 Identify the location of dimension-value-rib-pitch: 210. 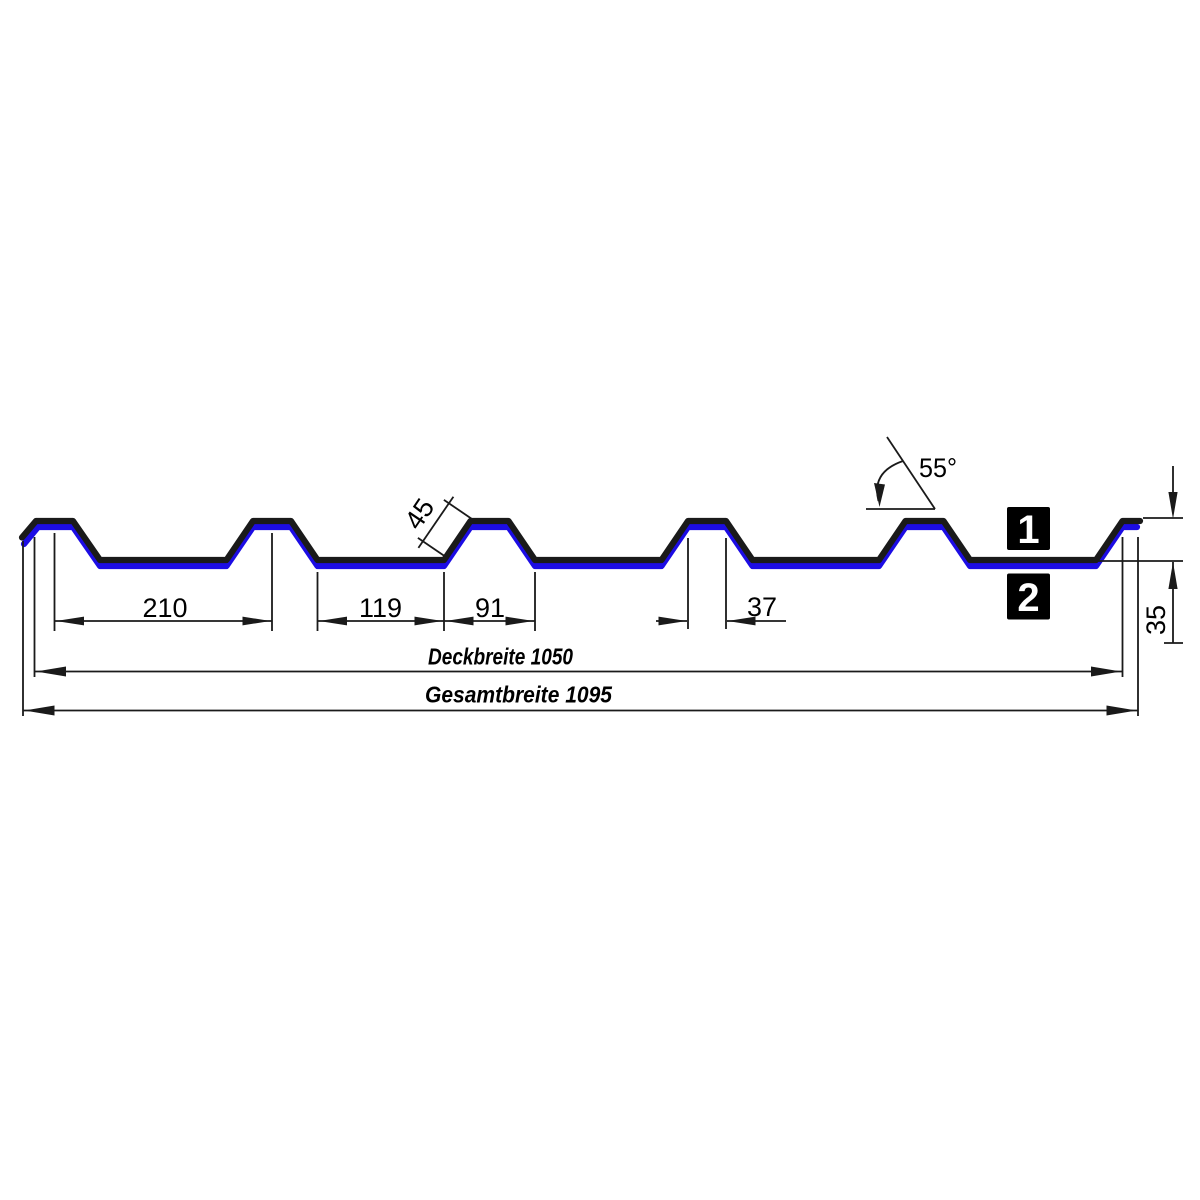
(164, 608).